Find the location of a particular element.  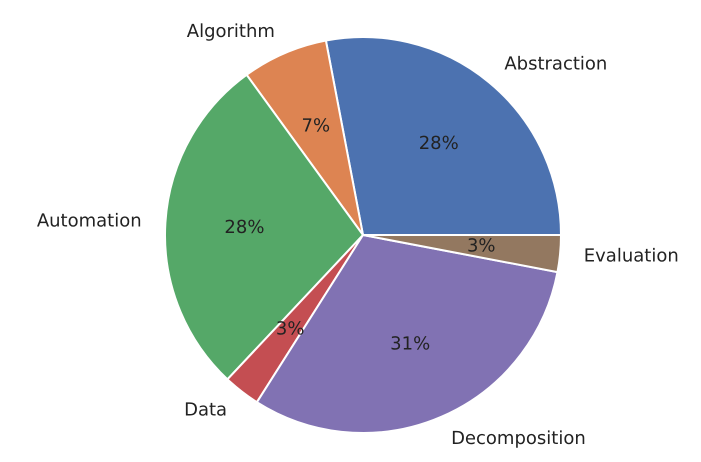

data-label: 7% is located at coordinates (316, 125).